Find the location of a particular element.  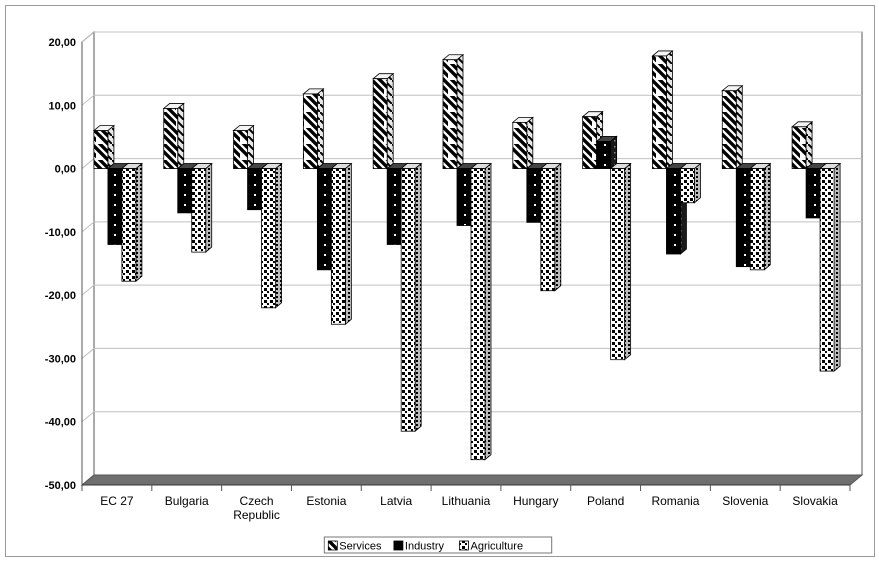

x-tick-label: Romania is located at coordinates (675, 501).